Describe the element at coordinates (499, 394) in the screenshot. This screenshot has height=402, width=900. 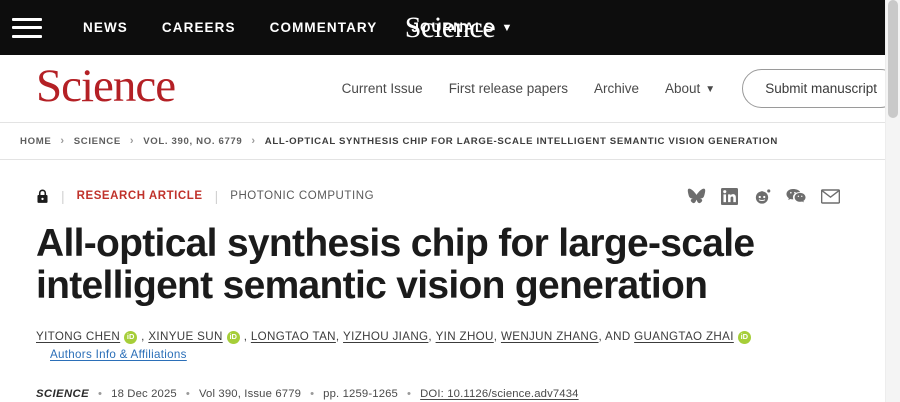
I see `meta-doi-link: DOI: 10.1126/science.adv7434` at that location.